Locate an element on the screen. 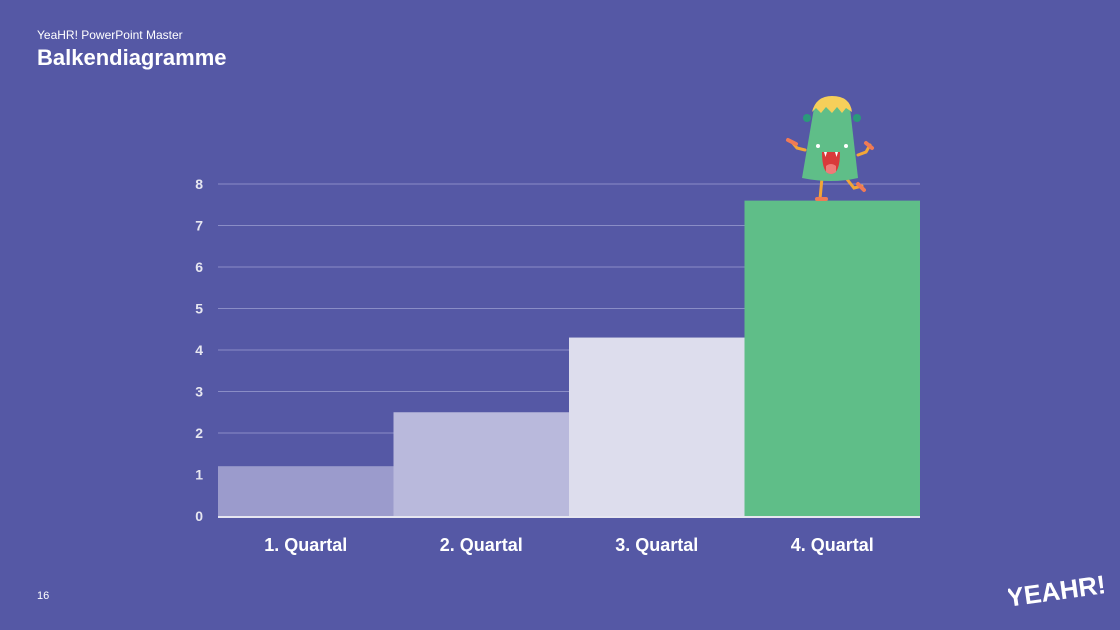  y-tick-label: 5 is located at coordinates (199, 309).